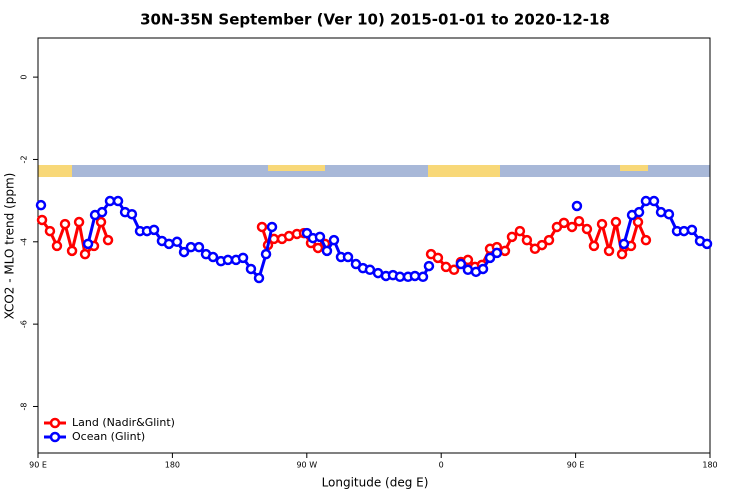 The image size is (750, 504). What do you see at coordinates (24, 406) in the screenshot?
I see `y-tick-label: -8` at bounding box center [24, 406].